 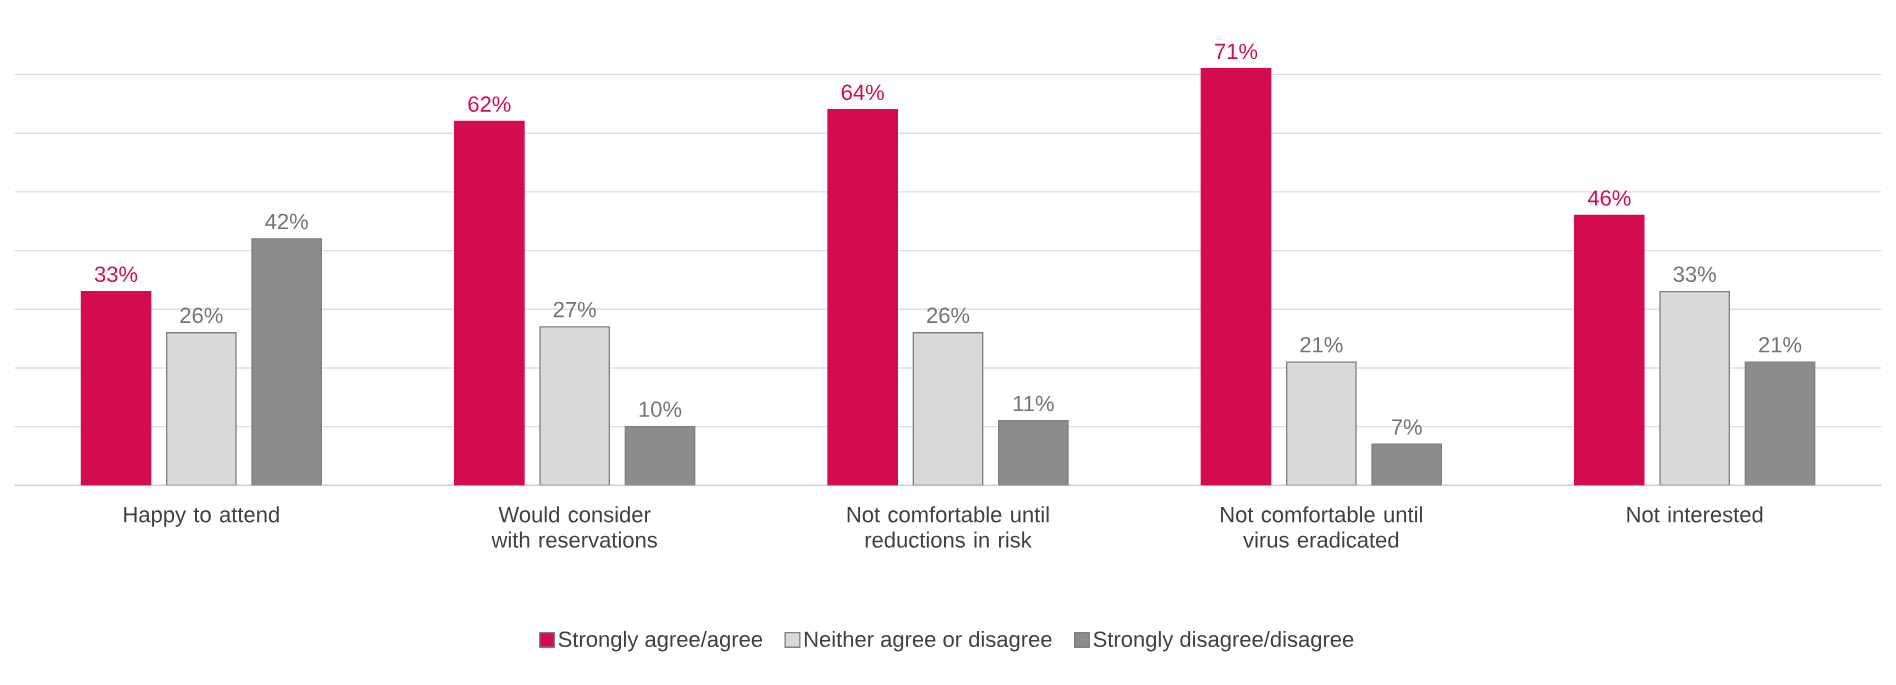 I want to click on data-label: 71%, so click(x=1236, y=51).